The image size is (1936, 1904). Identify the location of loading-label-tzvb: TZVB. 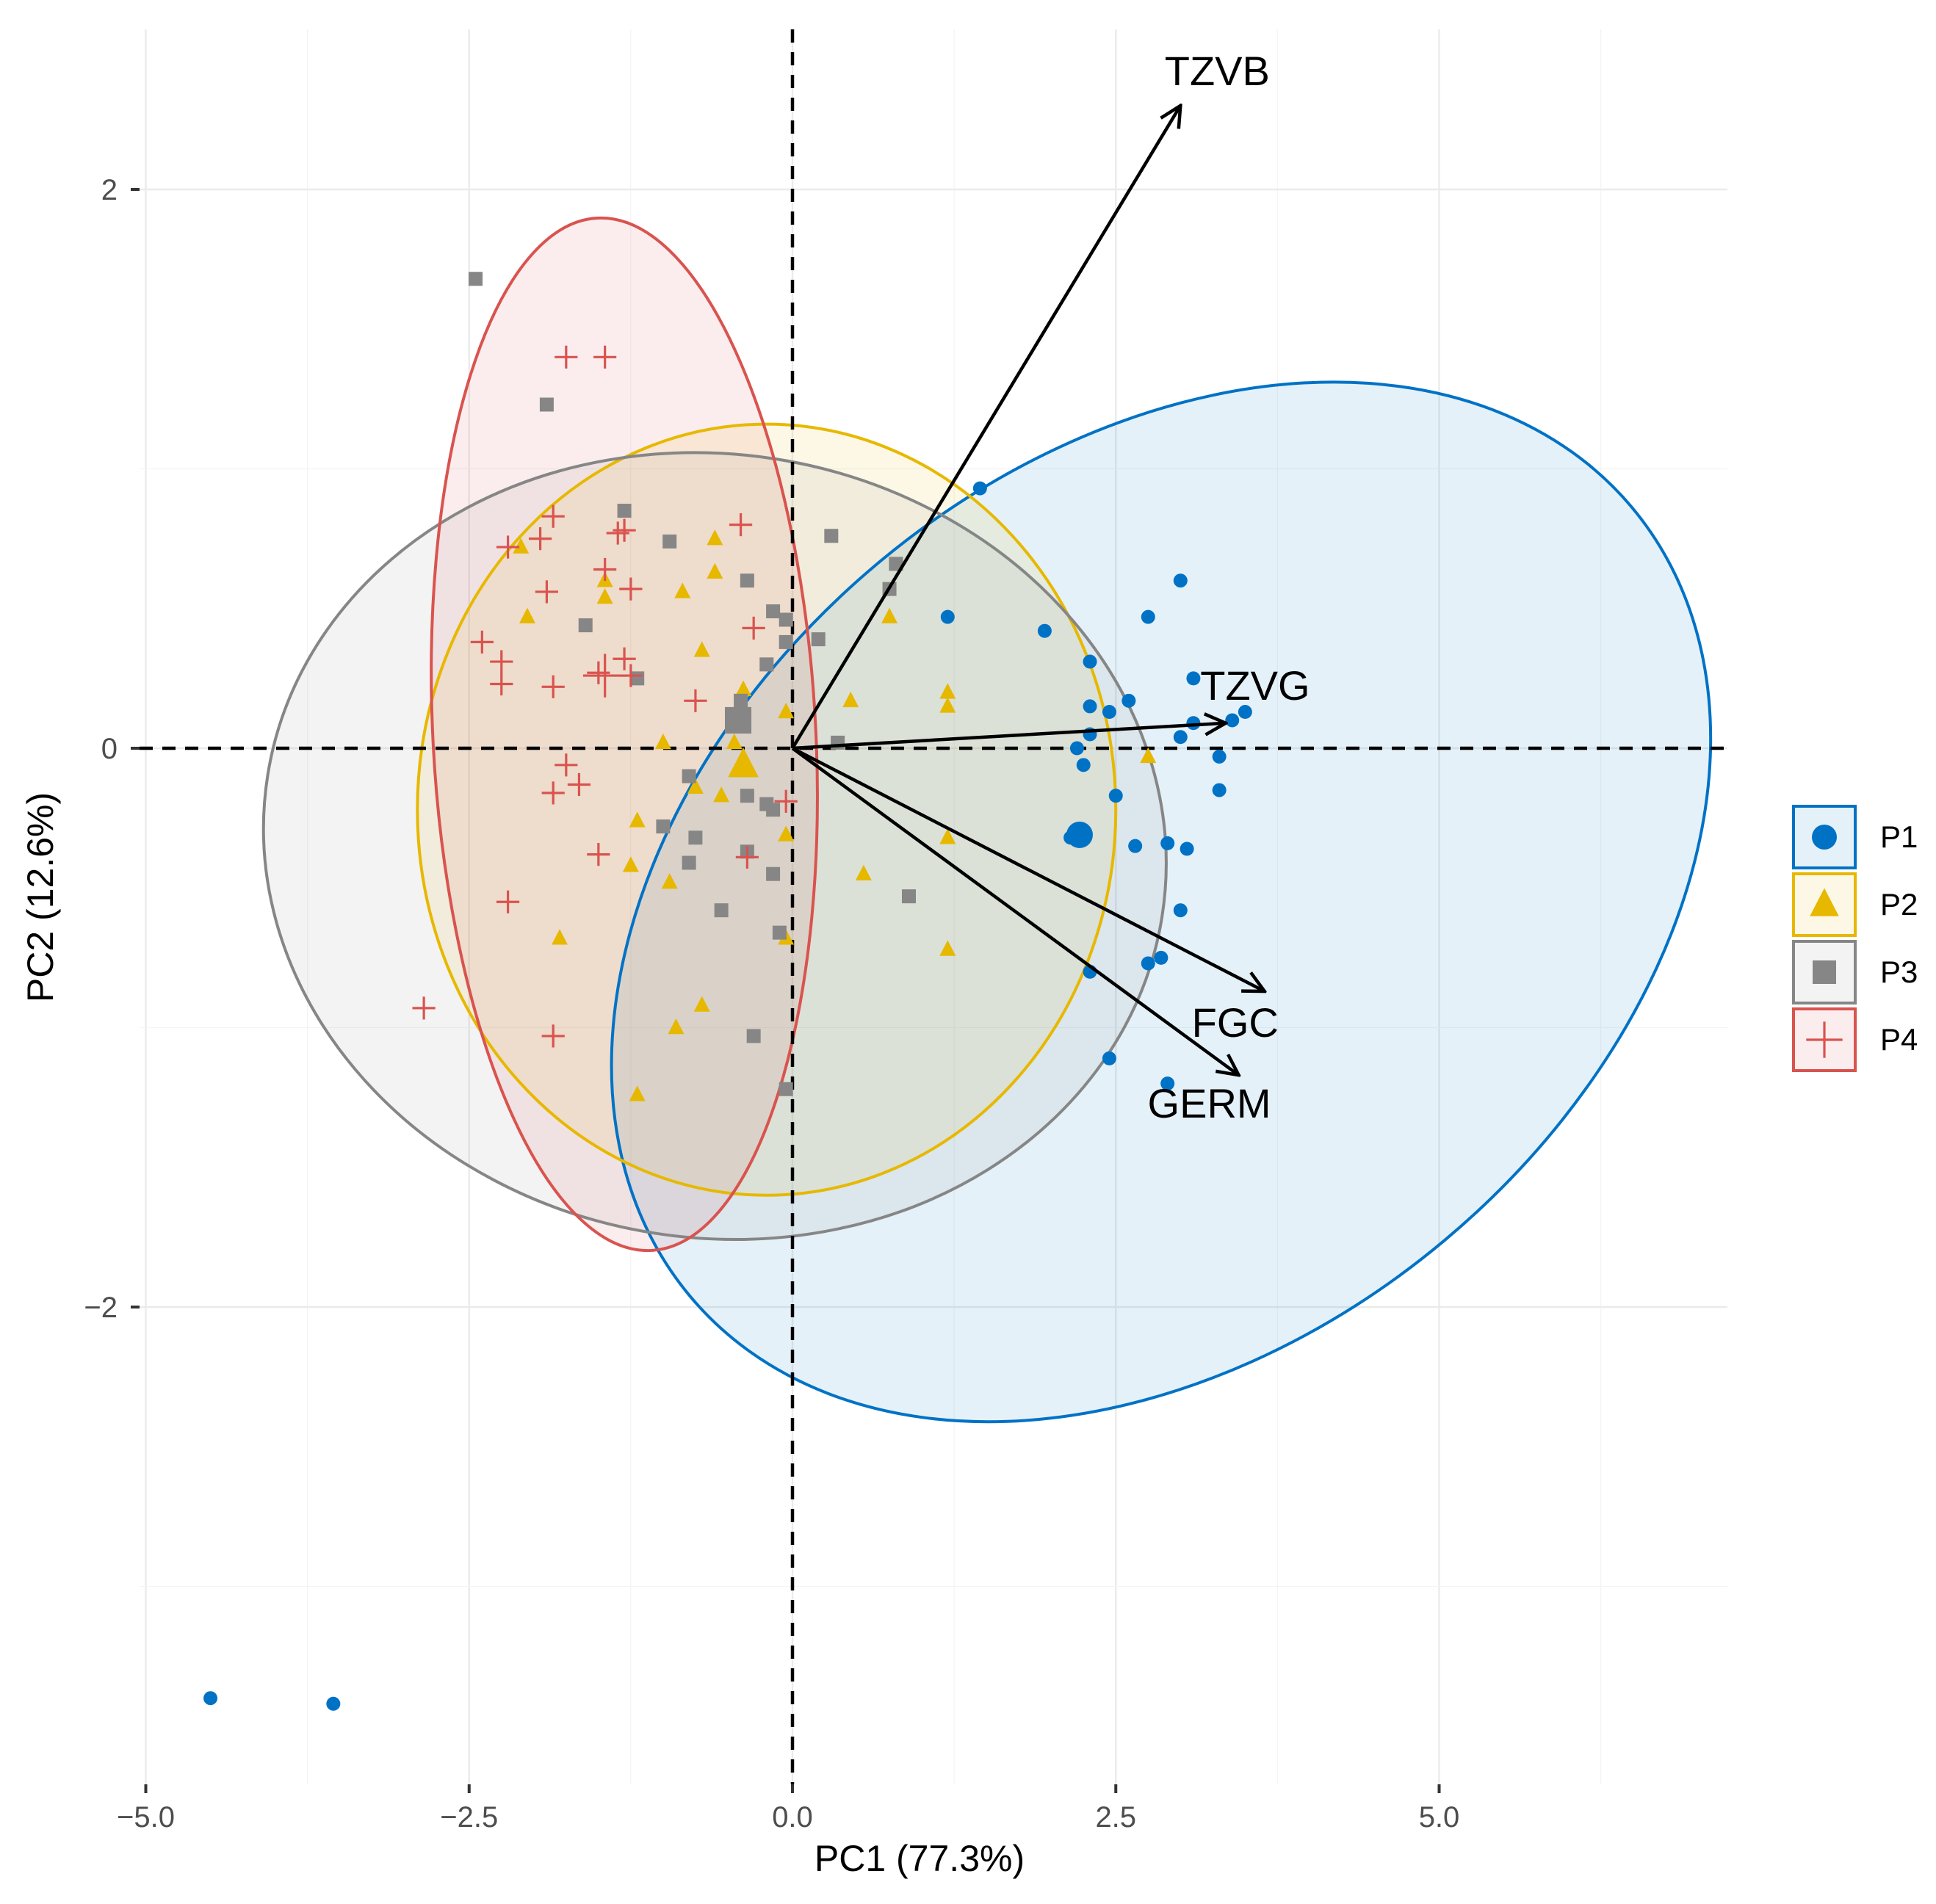
(1217, 71).